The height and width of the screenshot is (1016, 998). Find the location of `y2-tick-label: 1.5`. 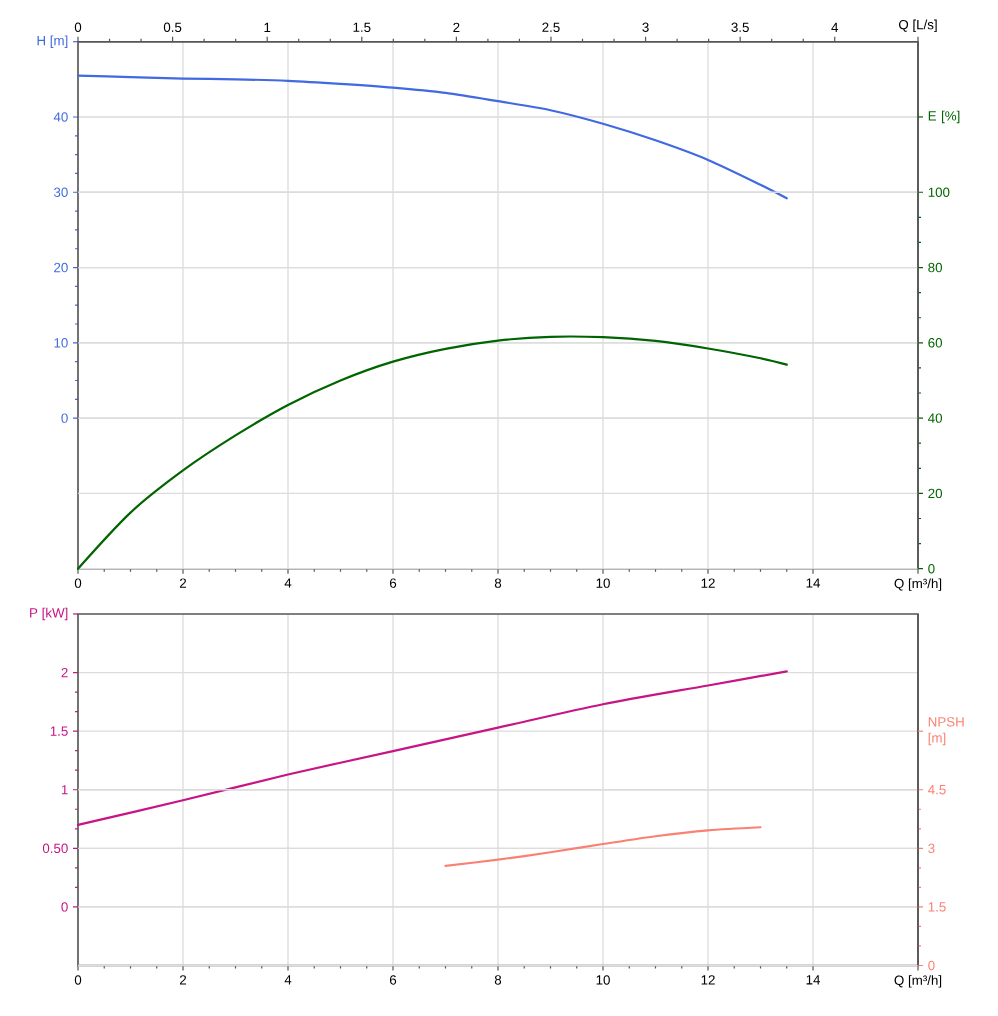

y2-tick-label: 1.5 is located at coordinates (937, 907).